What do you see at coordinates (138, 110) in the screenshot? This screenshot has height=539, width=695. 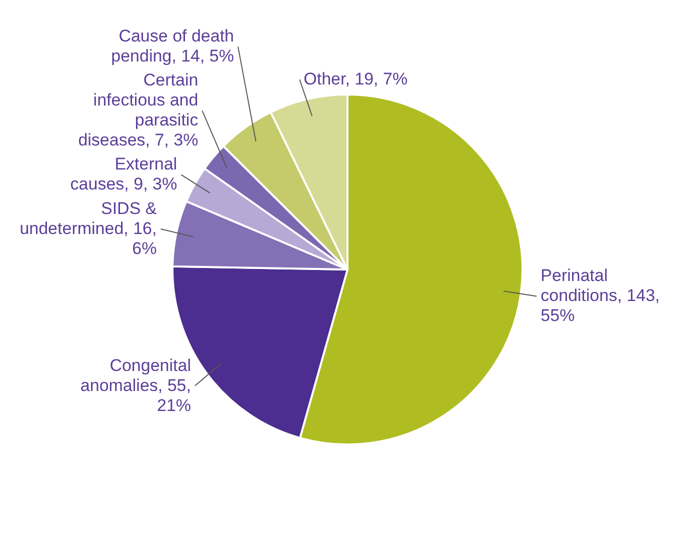 I see `slice-label: Certain infectious and parasitic diseases, 7, 3%` at bounding box center [138, 110].